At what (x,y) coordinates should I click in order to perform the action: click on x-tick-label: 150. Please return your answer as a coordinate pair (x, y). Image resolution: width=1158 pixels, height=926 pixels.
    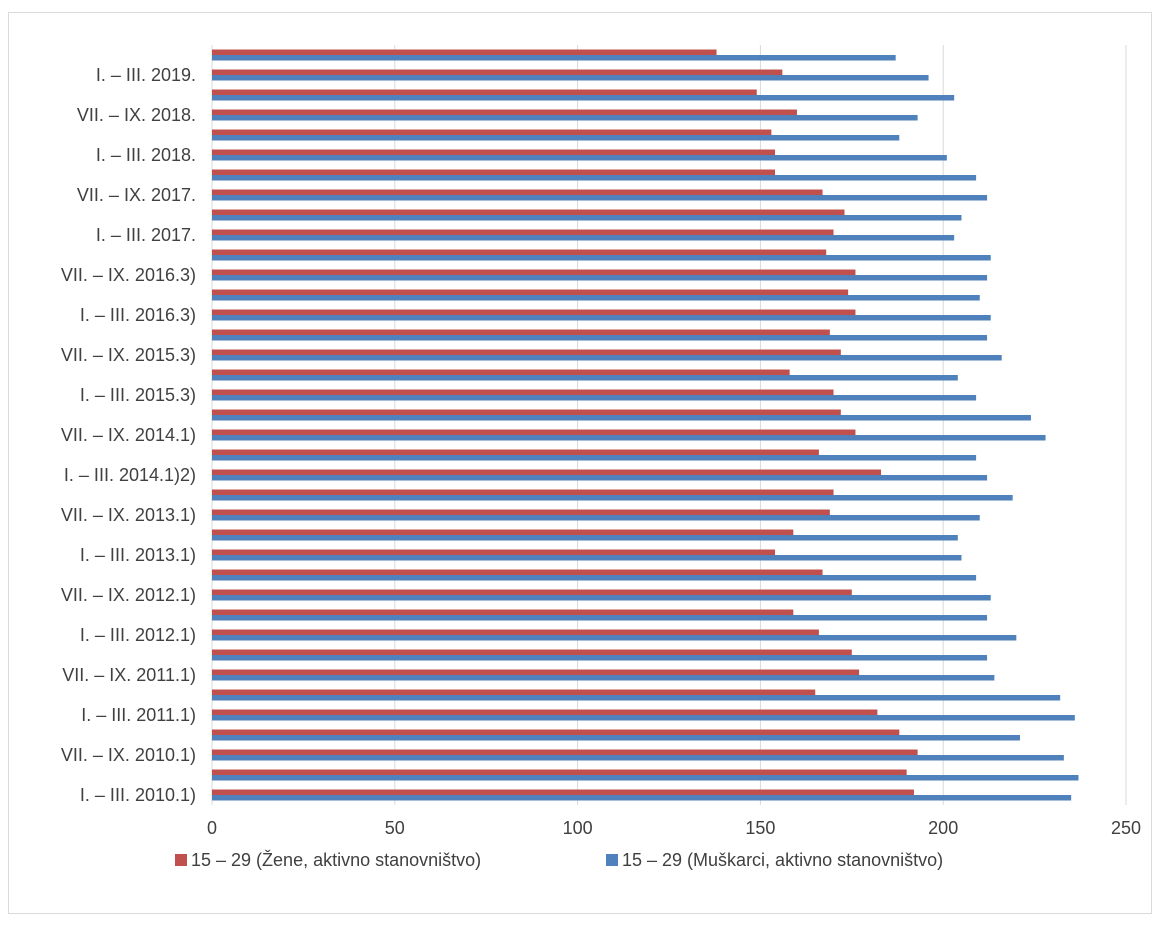
    Looking at the image, I should click on (760, 828).